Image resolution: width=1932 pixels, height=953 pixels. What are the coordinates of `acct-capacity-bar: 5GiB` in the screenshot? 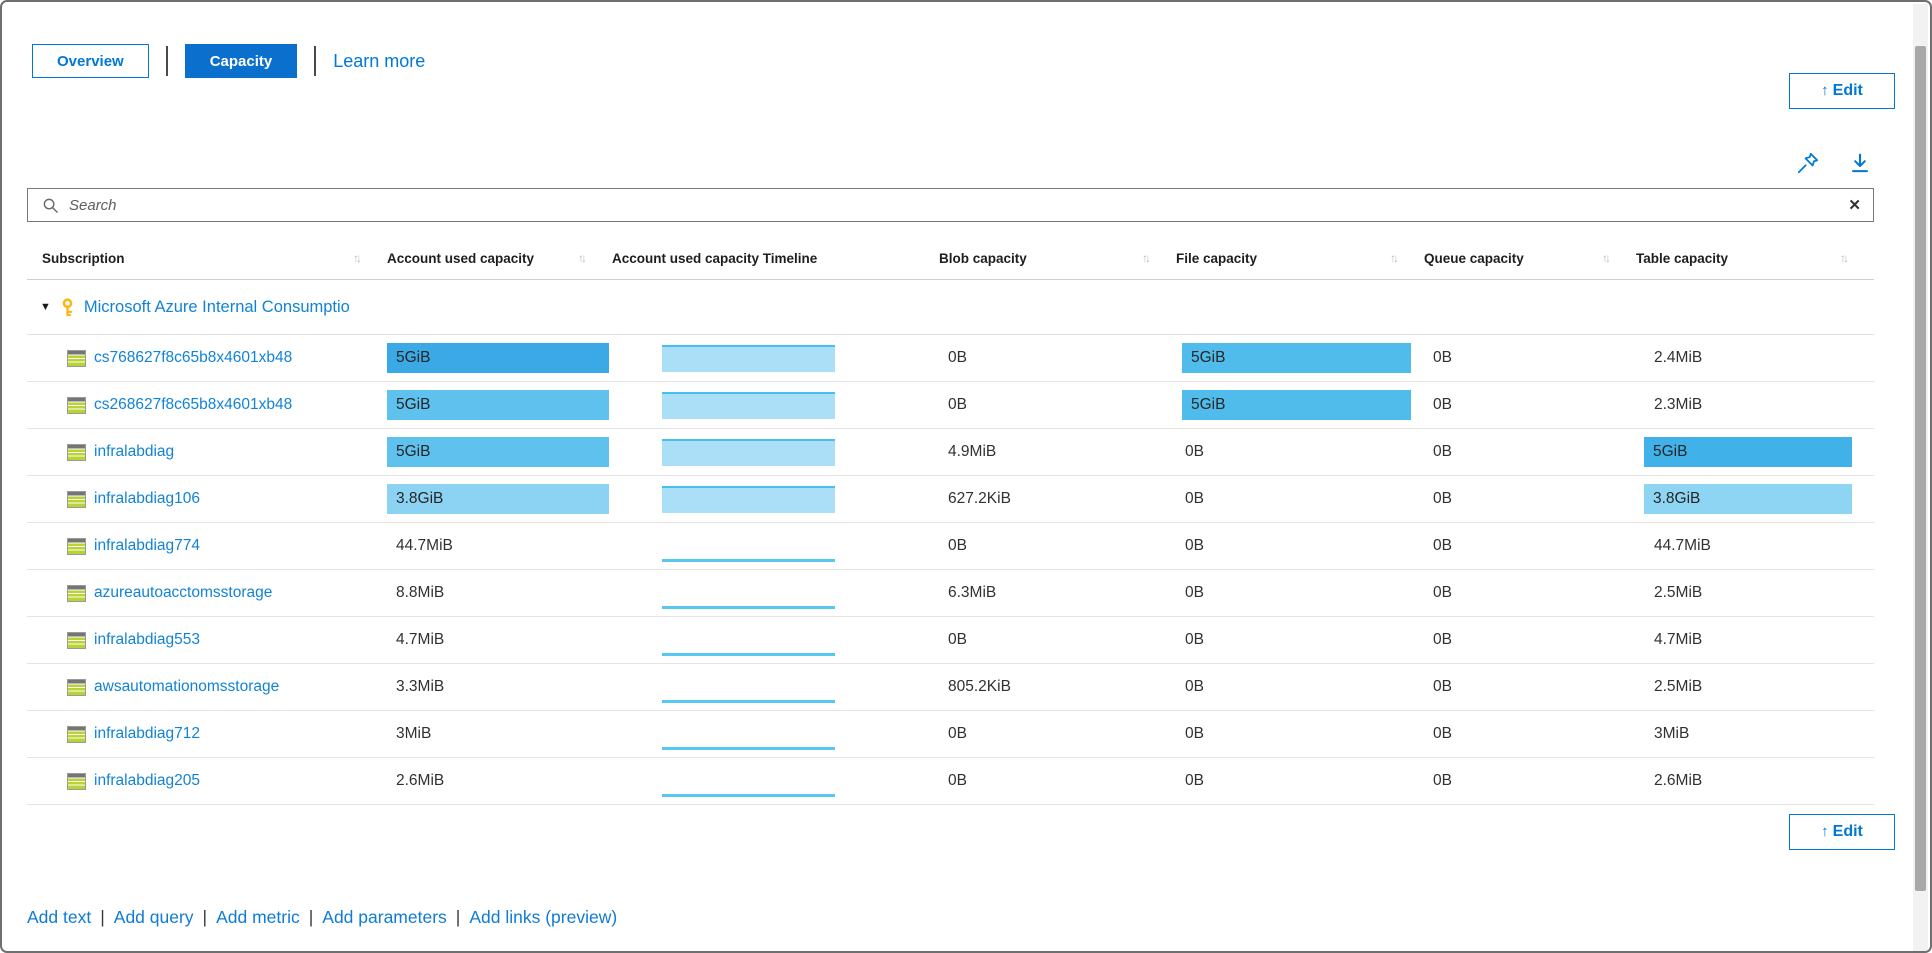 It's located at (498, 405).